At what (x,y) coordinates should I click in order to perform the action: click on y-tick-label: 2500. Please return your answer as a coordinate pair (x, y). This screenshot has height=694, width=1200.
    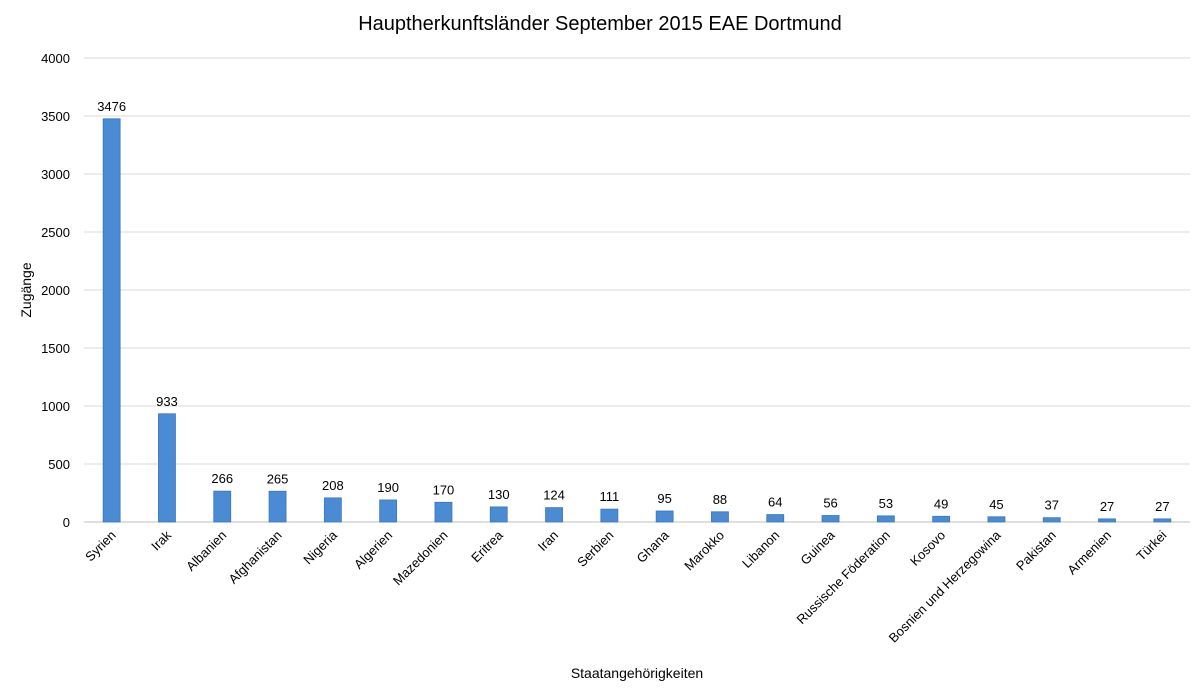
    Looking at the image, I should click on (55, 232).